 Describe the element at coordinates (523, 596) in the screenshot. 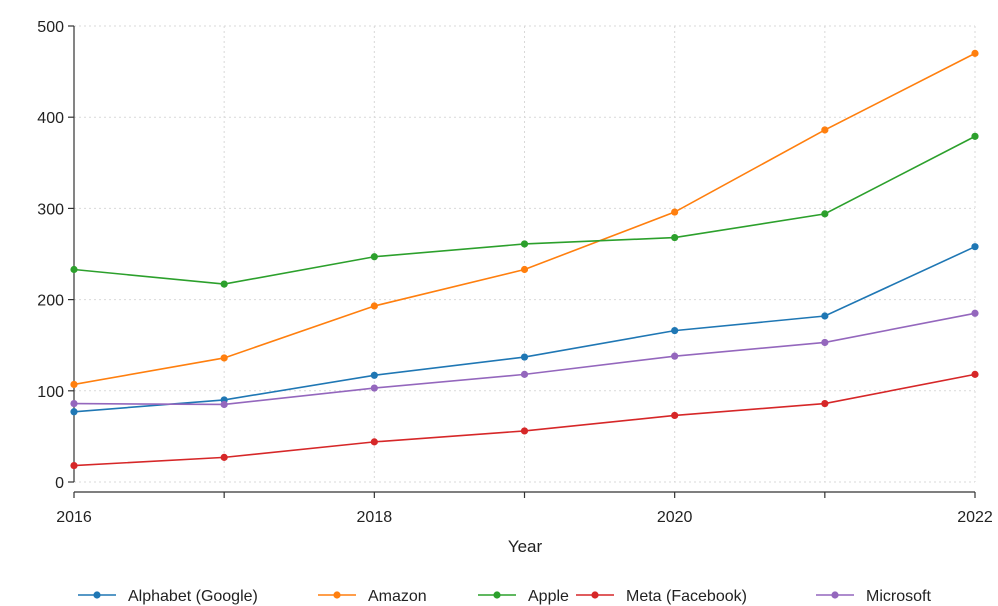

I see `legend-item: Apple` at that location.